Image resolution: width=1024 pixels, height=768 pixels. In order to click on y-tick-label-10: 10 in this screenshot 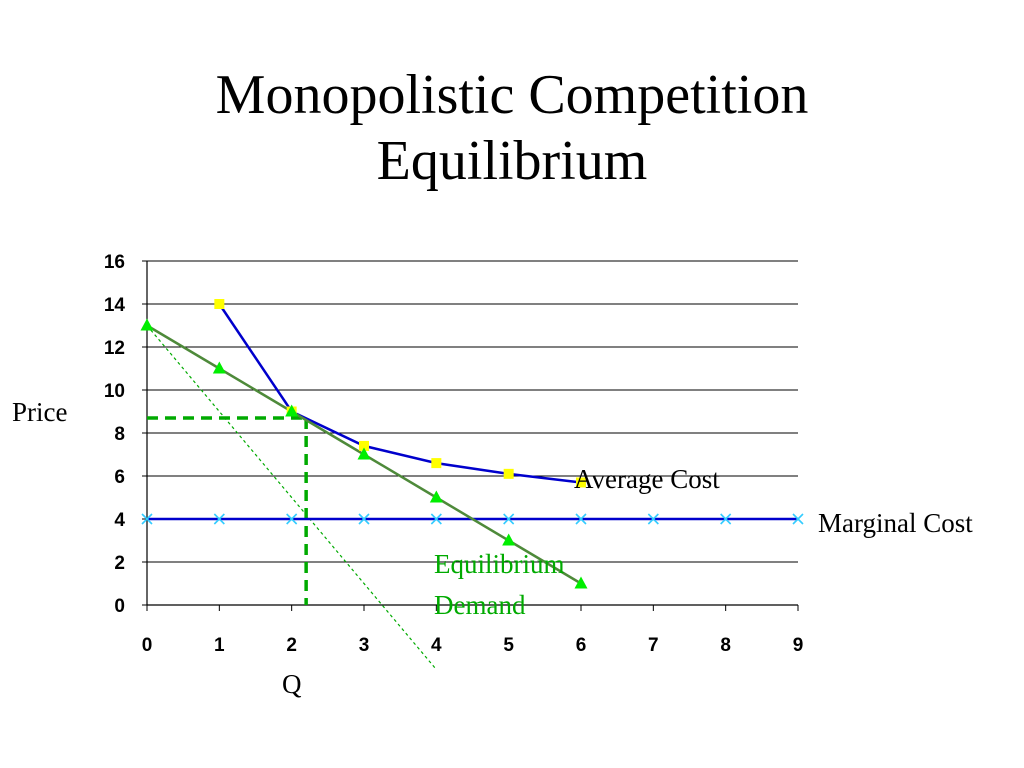, I will do `click(114, 391)`.